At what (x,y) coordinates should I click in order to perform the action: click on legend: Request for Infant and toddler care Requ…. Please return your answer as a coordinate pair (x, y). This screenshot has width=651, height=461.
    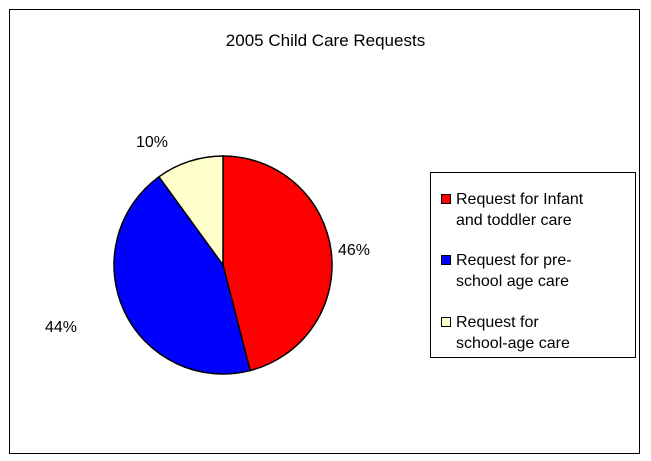
    Looking at the image, I should click on (533, 265).